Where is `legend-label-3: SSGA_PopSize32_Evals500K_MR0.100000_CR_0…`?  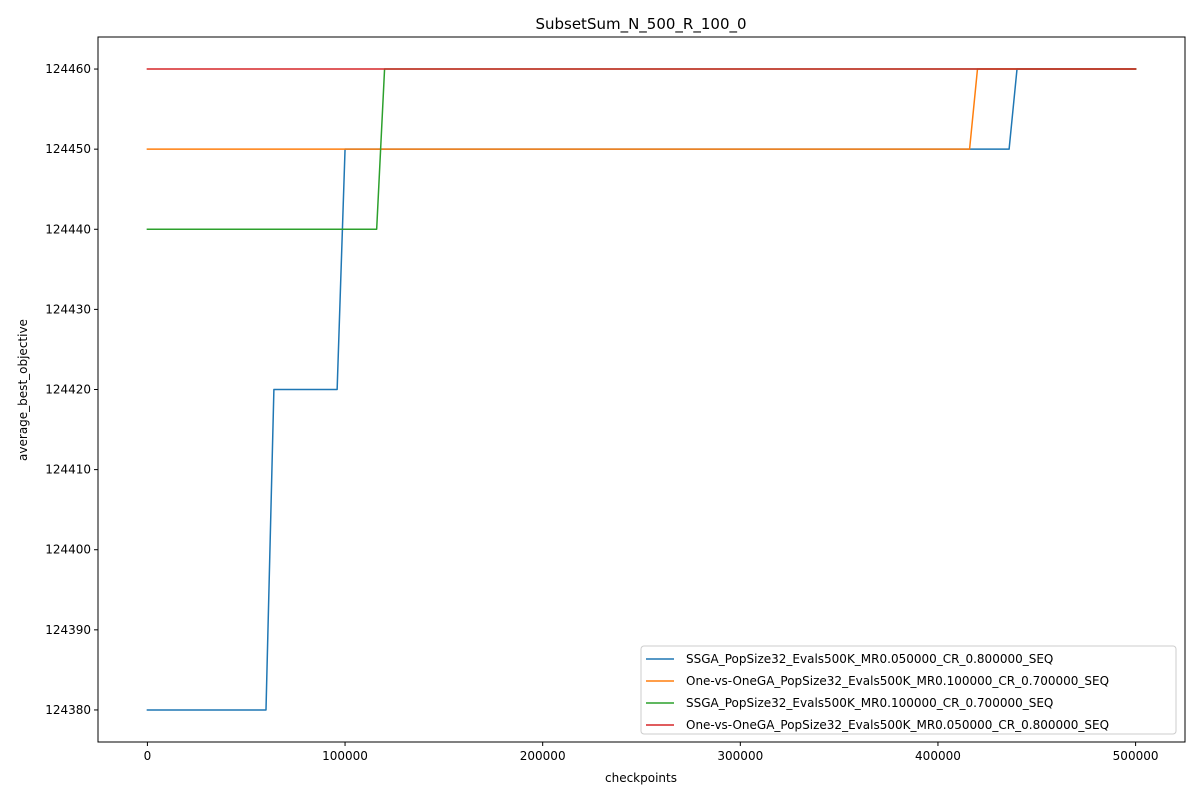
legend-label-3: SSGA_PopSize32_Evals500K_MR0.100000_CR_0… is located at coordinates (869, 703).